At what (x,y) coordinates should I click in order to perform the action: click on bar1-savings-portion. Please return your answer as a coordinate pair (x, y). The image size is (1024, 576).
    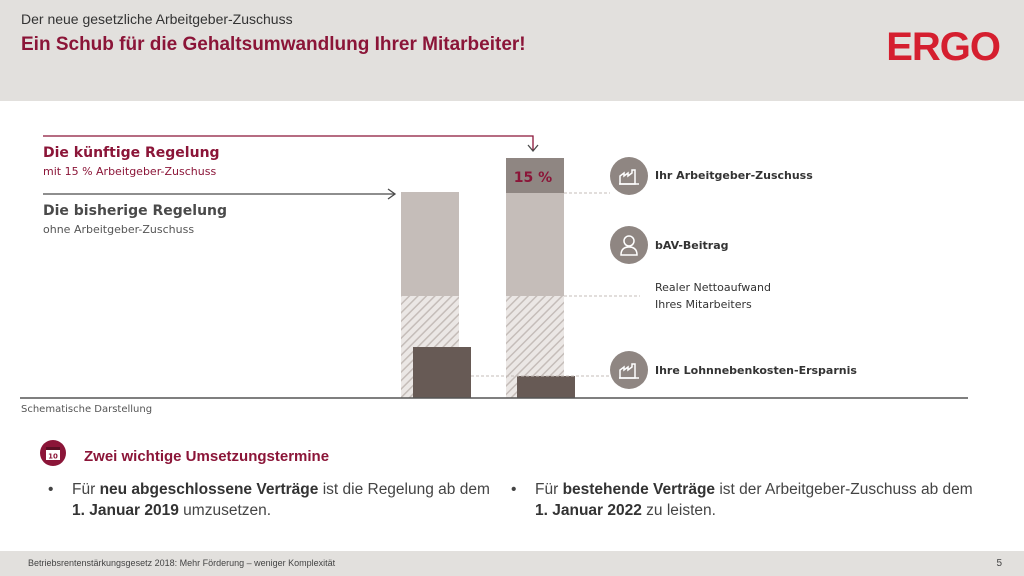
    Looking at the image, I should click on (442, 372).